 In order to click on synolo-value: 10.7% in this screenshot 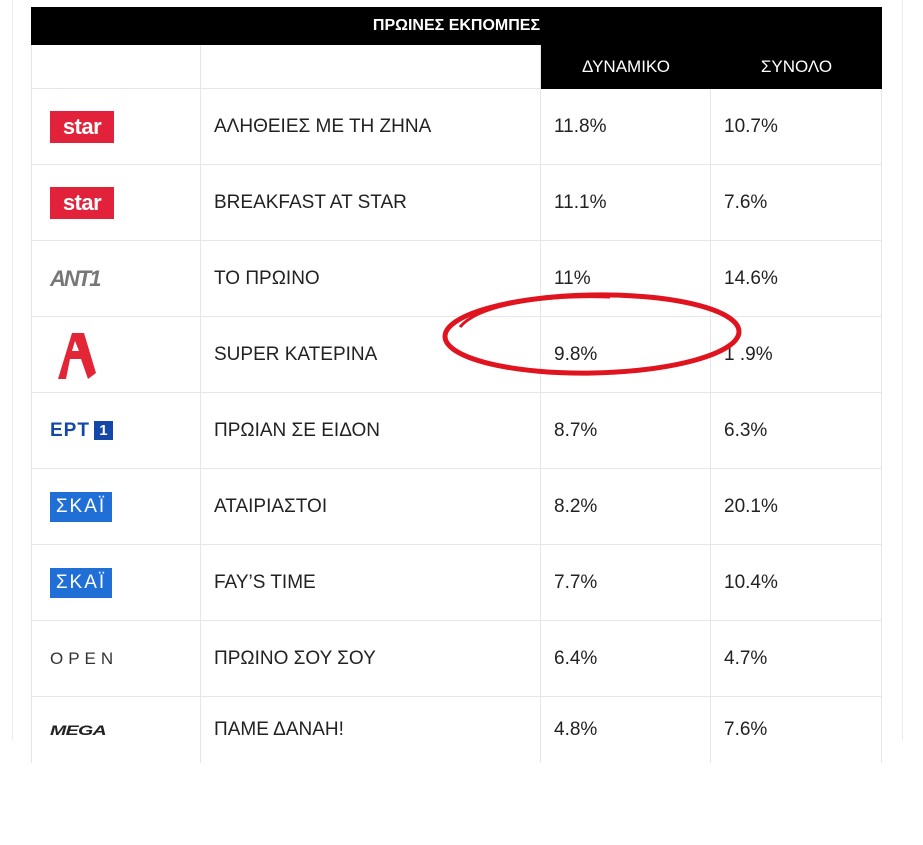, I will do `click(796, 127)`.